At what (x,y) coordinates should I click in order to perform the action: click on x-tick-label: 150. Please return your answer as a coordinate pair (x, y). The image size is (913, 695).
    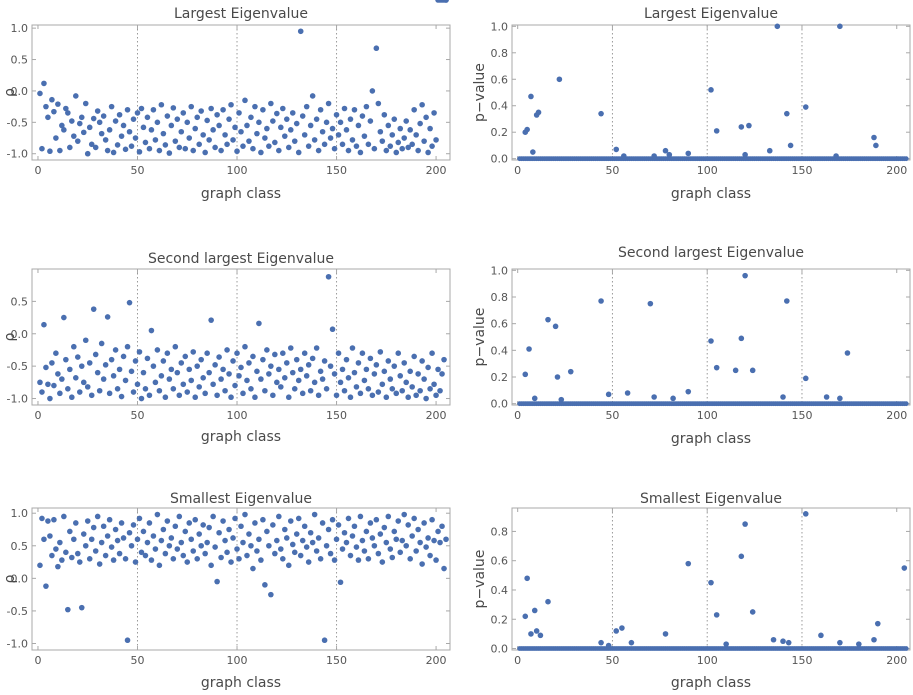
    Looking at the image, I should click on (336, 660).